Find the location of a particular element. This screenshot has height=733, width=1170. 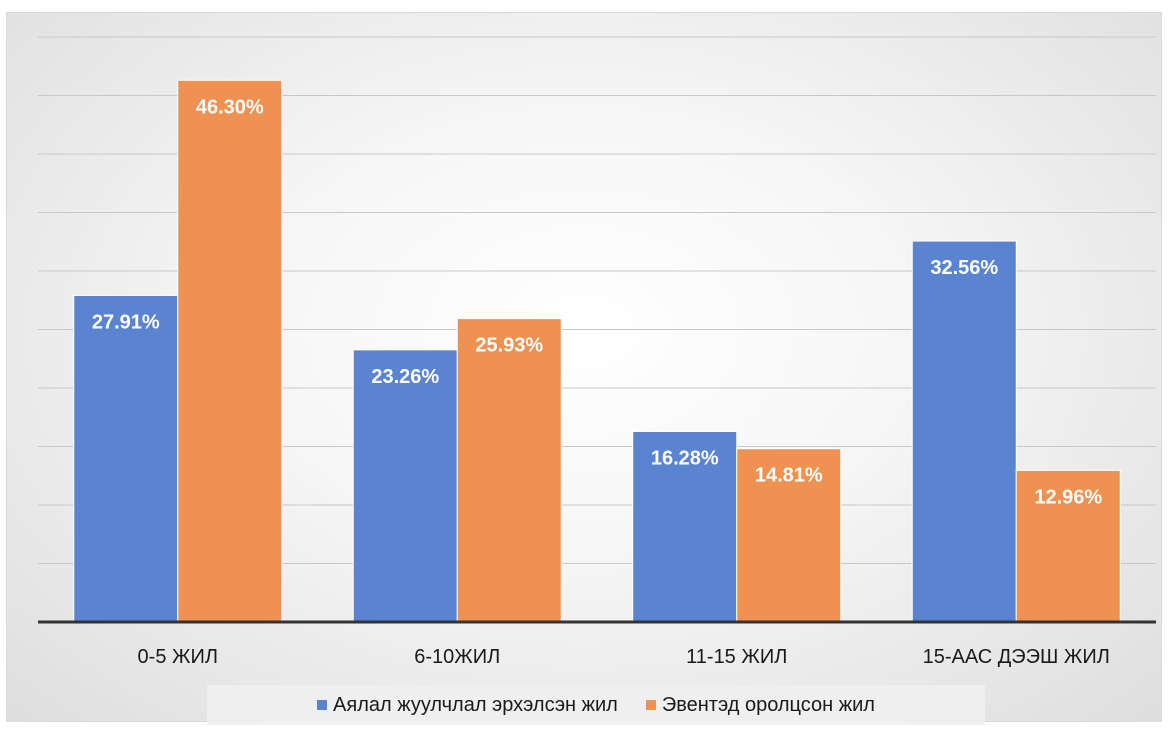

data-label-series-2-2: 25.93% is located at coordinates (509, 346).